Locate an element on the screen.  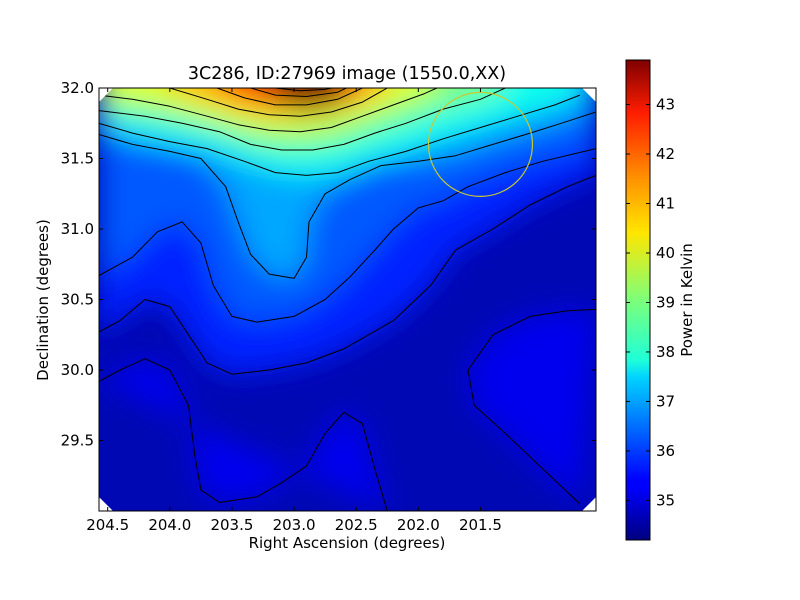
colorbar-label: Power in Kelvin is located at coordinates (687, 300).